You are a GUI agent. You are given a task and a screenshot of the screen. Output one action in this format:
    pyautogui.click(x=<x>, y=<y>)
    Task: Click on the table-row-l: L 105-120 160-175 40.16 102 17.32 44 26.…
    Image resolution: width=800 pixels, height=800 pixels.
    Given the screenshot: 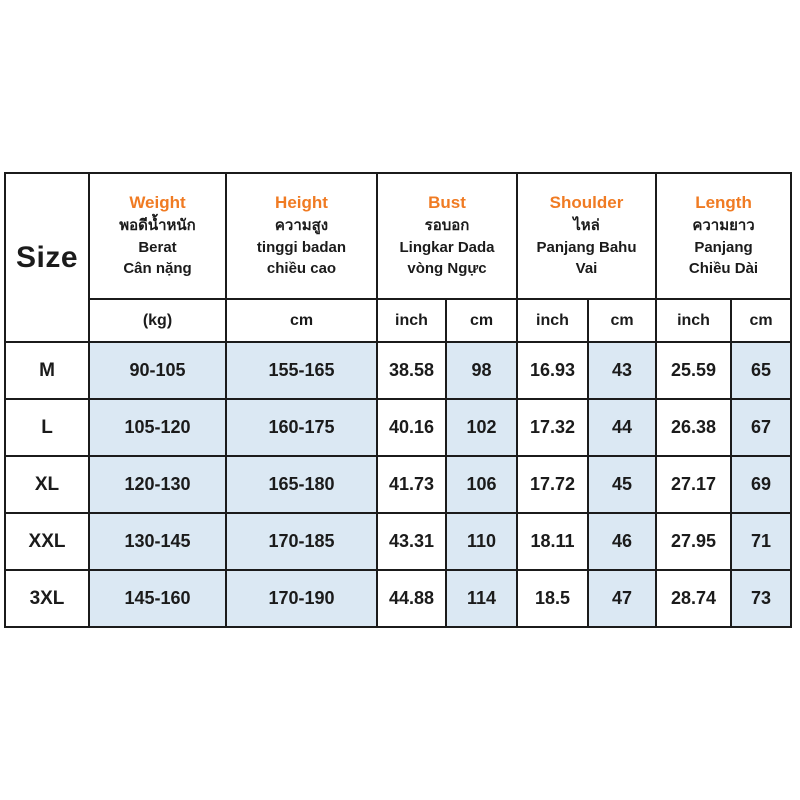 What is the action you would take?
    pyautogui.click(x=398, y=427)
    